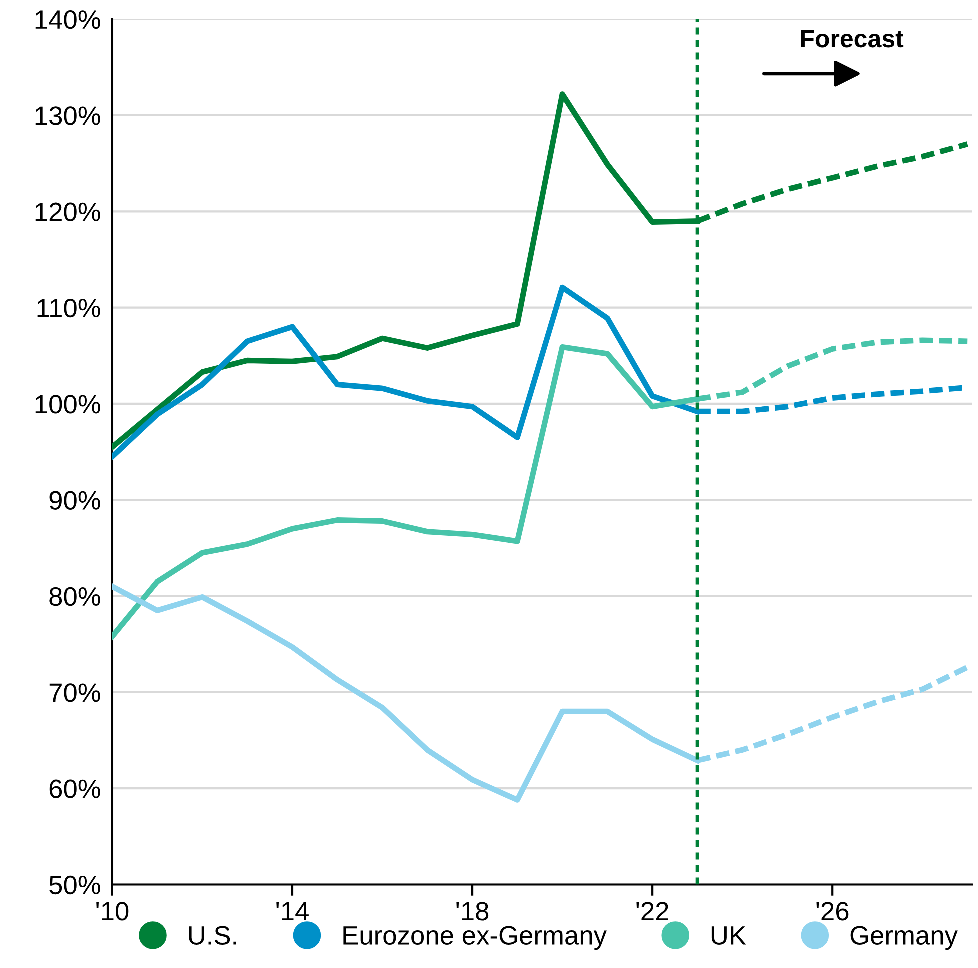  What do you see at coordinates (112, 911) in the screenshot?
I see `x-tick-label: '10` at bounding box center [112, 911].